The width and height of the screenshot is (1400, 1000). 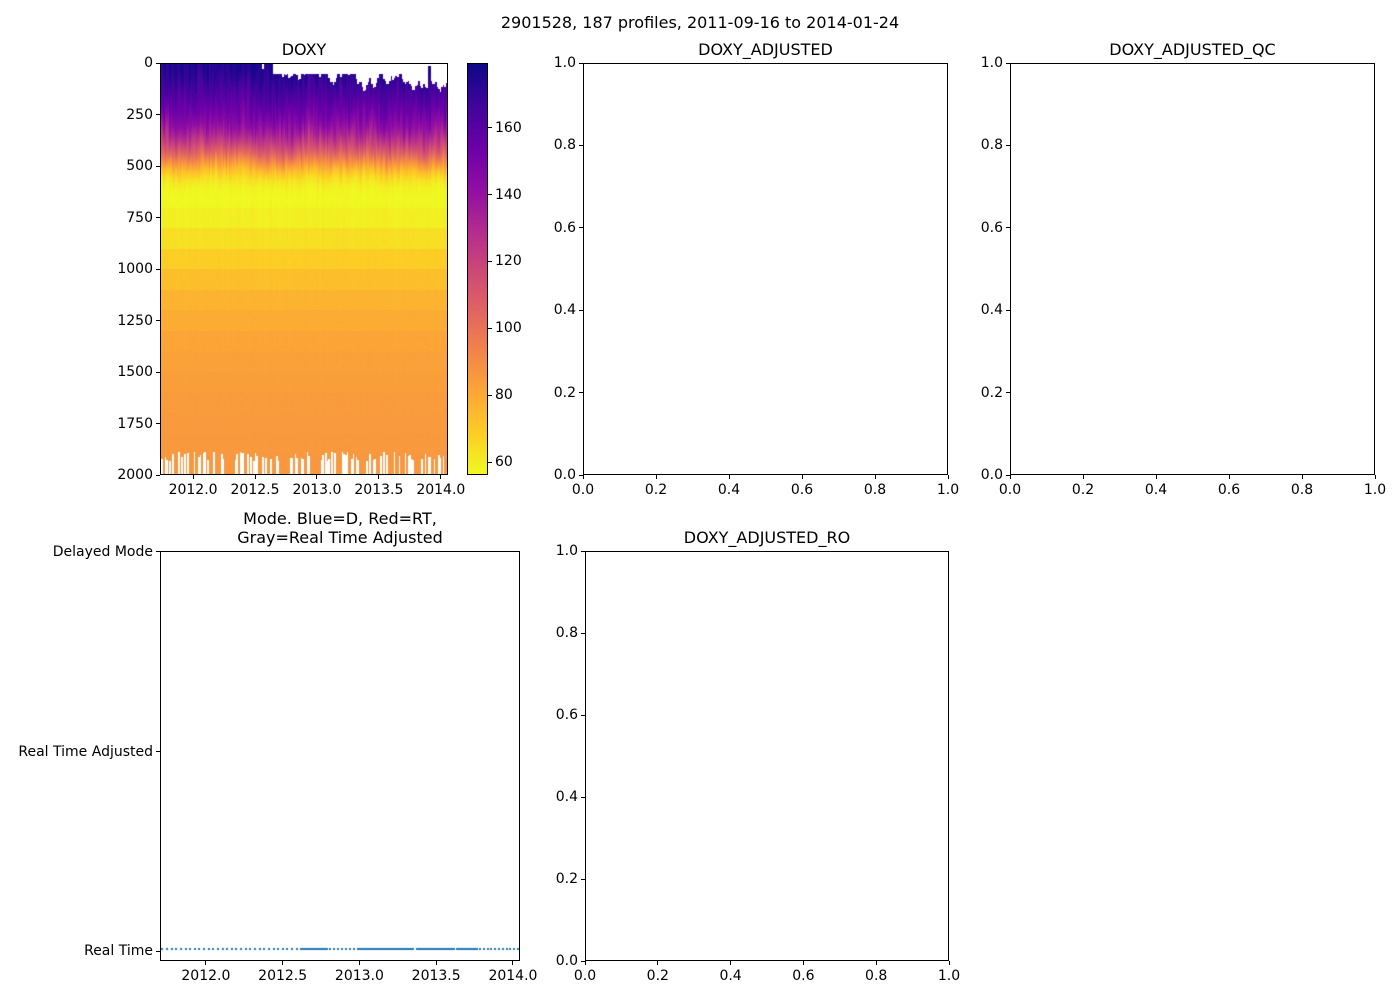 What do you see at coordinates (135, 320) in the screenshot?
I see `tick-label: 1250` at bounding box center [135, 320].